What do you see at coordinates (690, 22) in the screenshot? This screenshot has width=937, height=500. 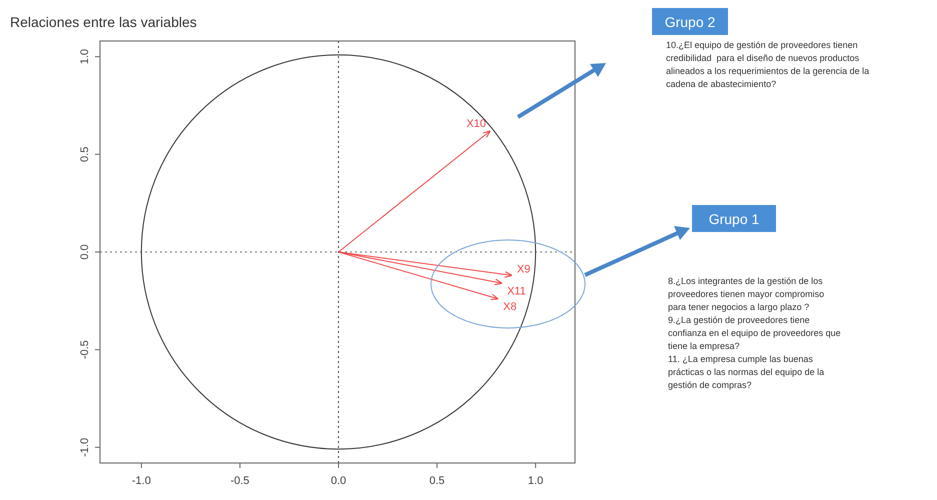 I see `text: Grupo 2` at bounding box center [690, 22].